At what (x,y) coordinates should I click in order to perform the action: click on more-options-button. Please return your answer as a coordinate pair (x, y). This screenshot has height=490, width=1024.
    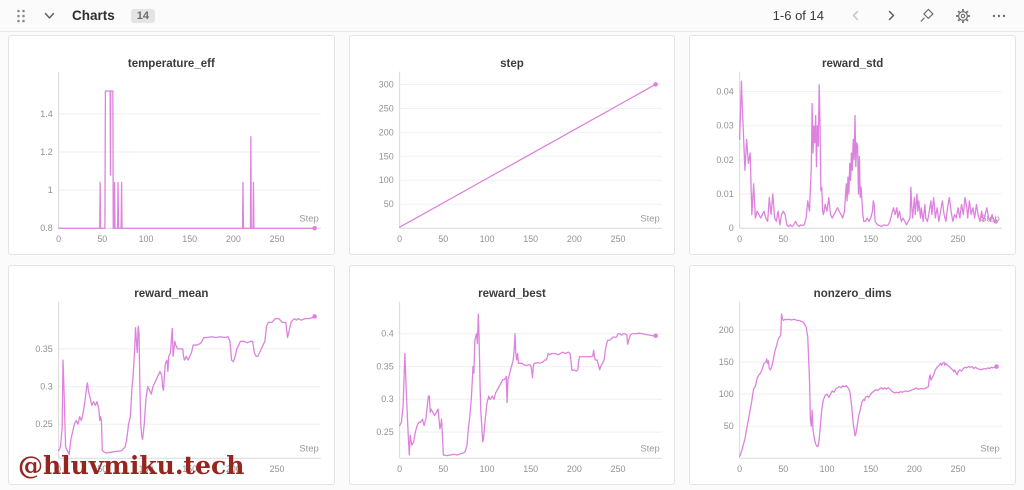
    Looking at the image, I should click on (999, 16).